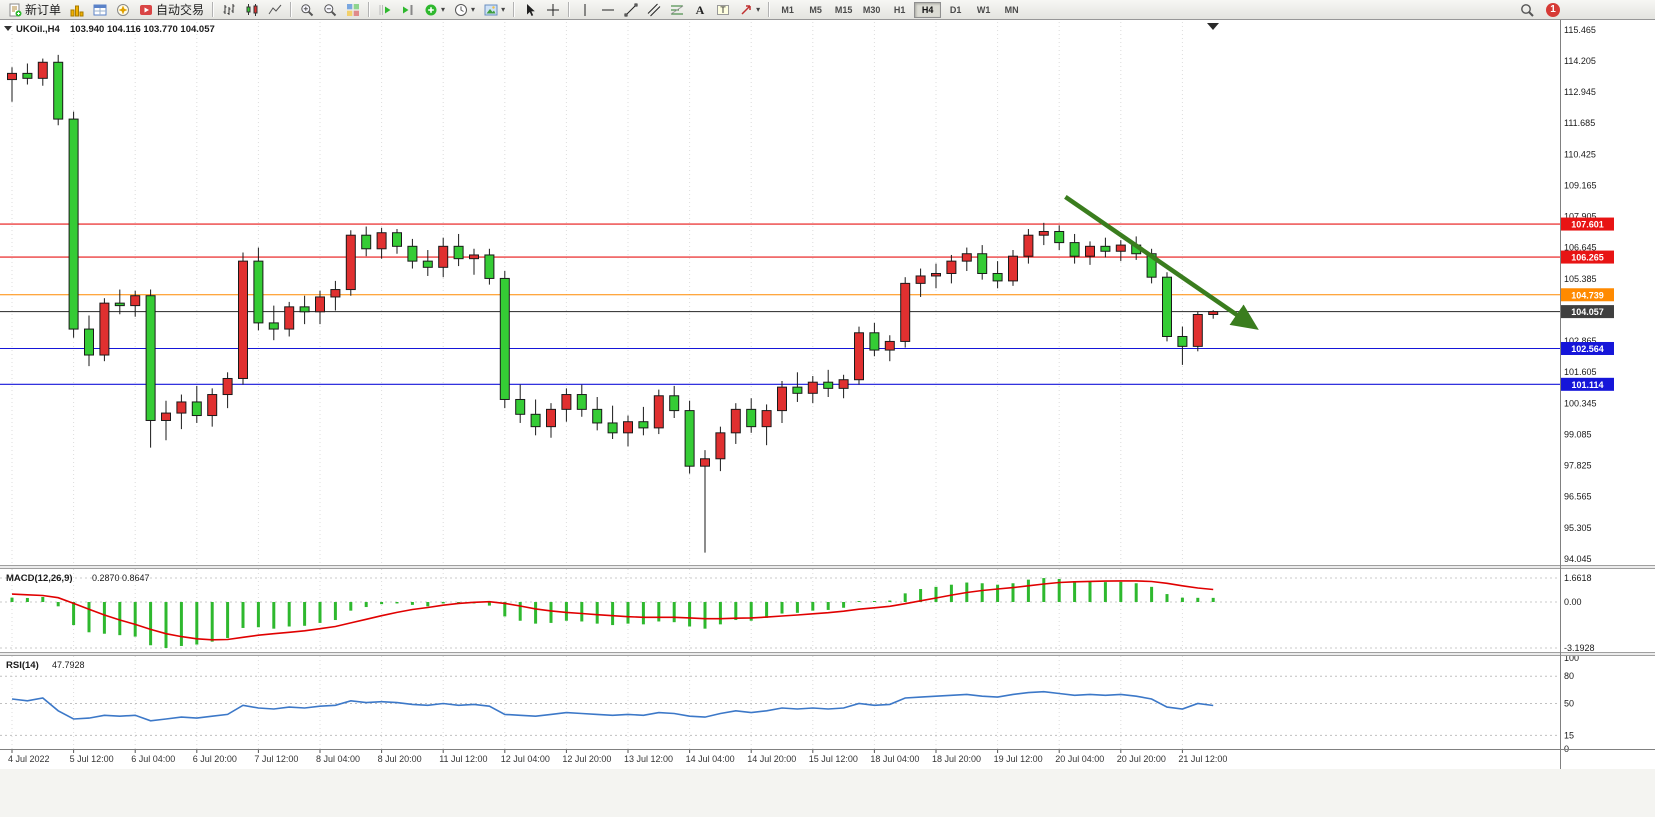 The image size is (1655, 817). What do you see at coordinates (252, 10) in the screenshot?
I see `candlestick-mode-button` at bounding box center [252, 10].